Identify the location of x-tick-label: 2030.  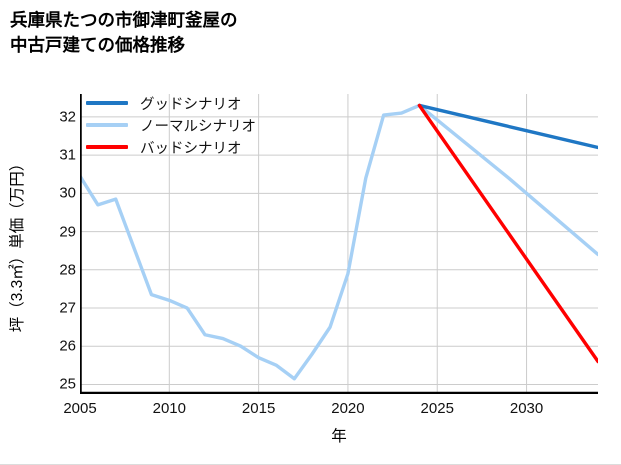
(526, 408).